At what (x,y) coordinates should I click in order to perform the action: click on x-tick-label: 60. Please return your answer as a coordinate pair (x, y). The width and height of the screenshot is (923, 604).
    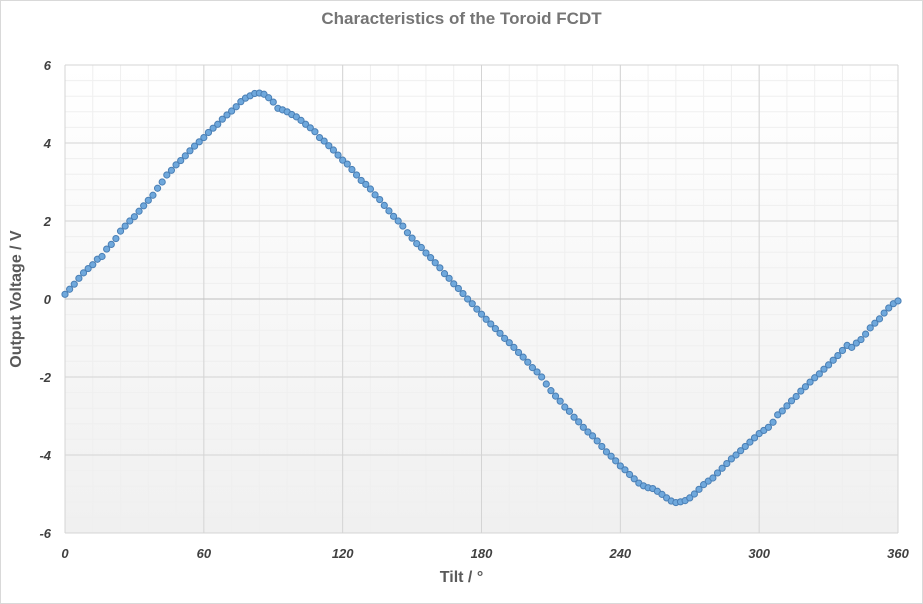
    Looking at the image, I should click on (204, 553).